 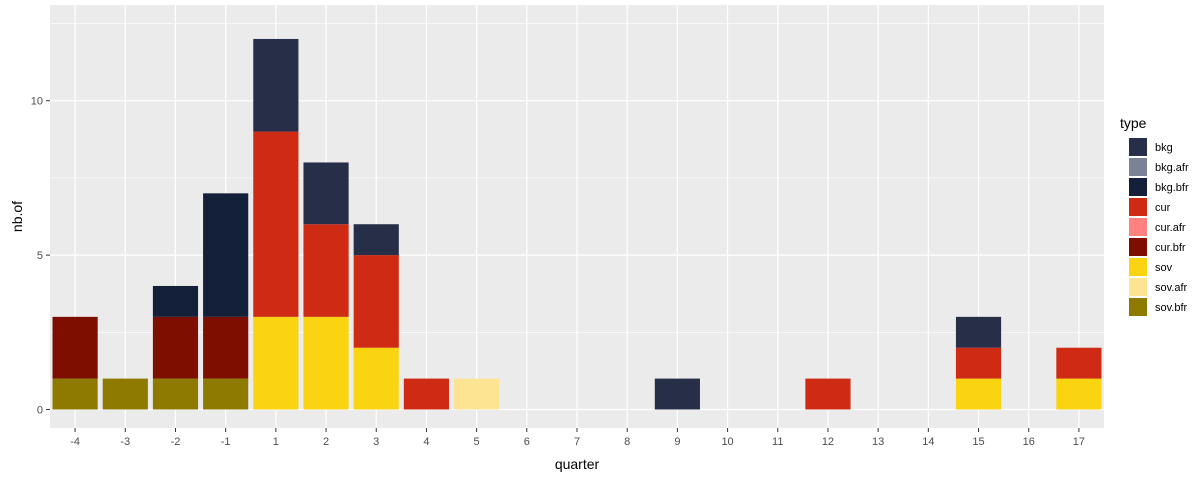 What do you see at coordinates (477, 442) in the screenshot?
I see `x-tick-label: 5` at bounding box center [477, 442].